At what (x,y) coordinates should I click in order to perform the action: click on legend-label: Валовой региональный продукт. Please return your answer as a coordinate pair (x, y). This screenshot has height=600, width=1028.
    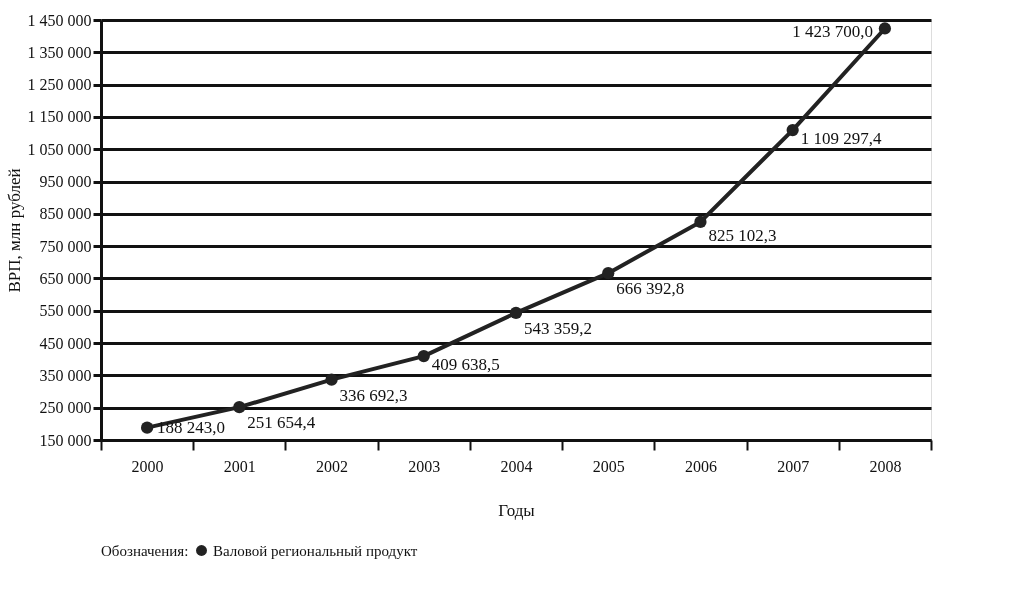
    Looking at the image, I should click on (315, 550).